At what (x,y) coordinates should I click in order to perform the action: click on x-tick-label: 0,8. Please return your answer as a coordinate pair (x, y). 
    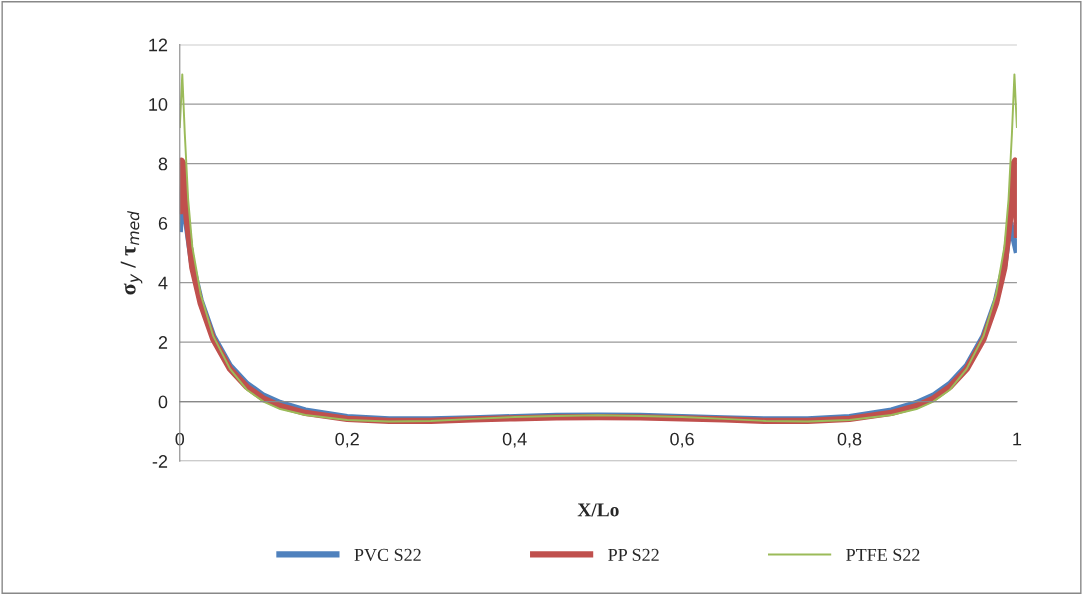
    Looking at the image, I should click on (849, 440).